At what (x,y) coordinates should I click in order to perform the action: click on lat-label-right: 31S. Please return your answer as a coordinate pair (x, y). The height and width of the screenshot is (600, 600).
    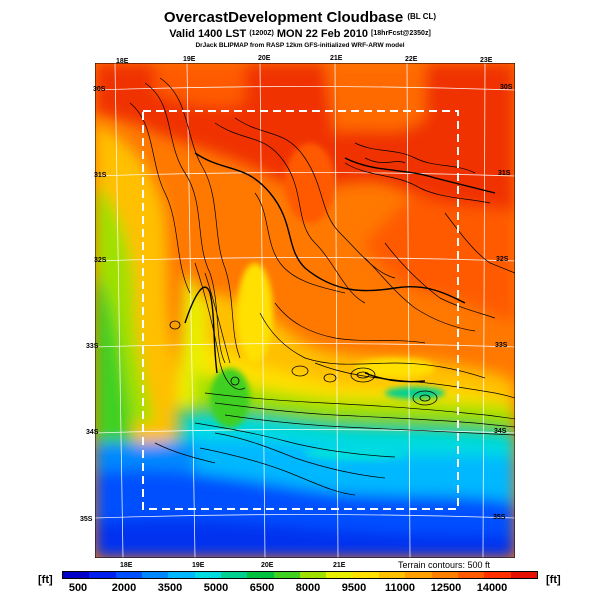
    Looking at the image, I should click on (504, 173).